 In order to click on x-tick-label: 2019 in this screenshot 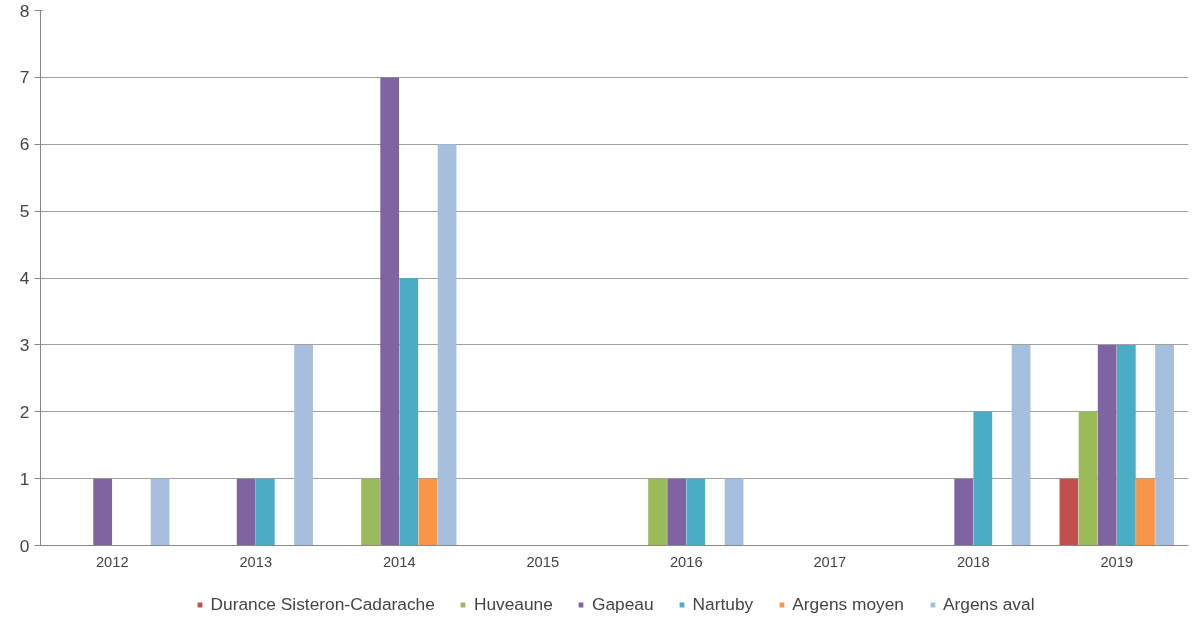, I will do `click(1117, 561)`.